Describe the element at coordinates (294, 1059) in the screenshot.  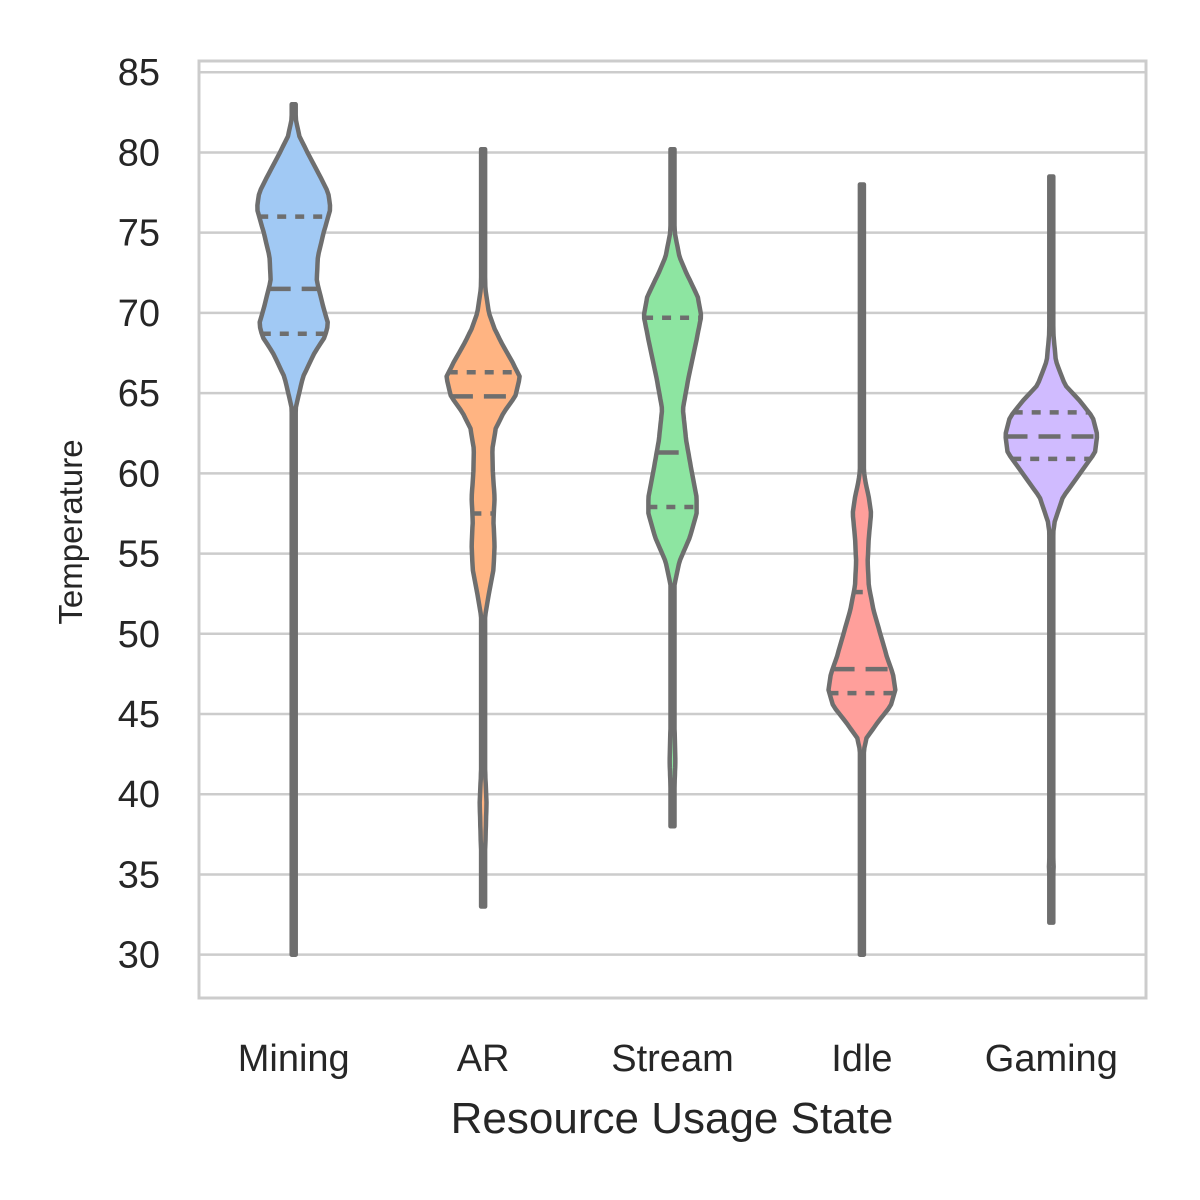
I see `x-tick-label-mining: Mining` at that location.